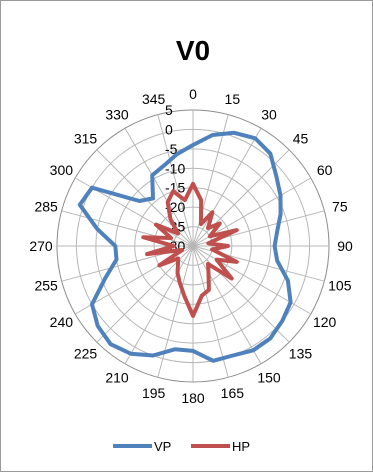 The height and width of the screenshot is (472, 373). Describe the element at coordinates (162, 446) in the screenshot. I see `legend-label-vp: VP` at that location.